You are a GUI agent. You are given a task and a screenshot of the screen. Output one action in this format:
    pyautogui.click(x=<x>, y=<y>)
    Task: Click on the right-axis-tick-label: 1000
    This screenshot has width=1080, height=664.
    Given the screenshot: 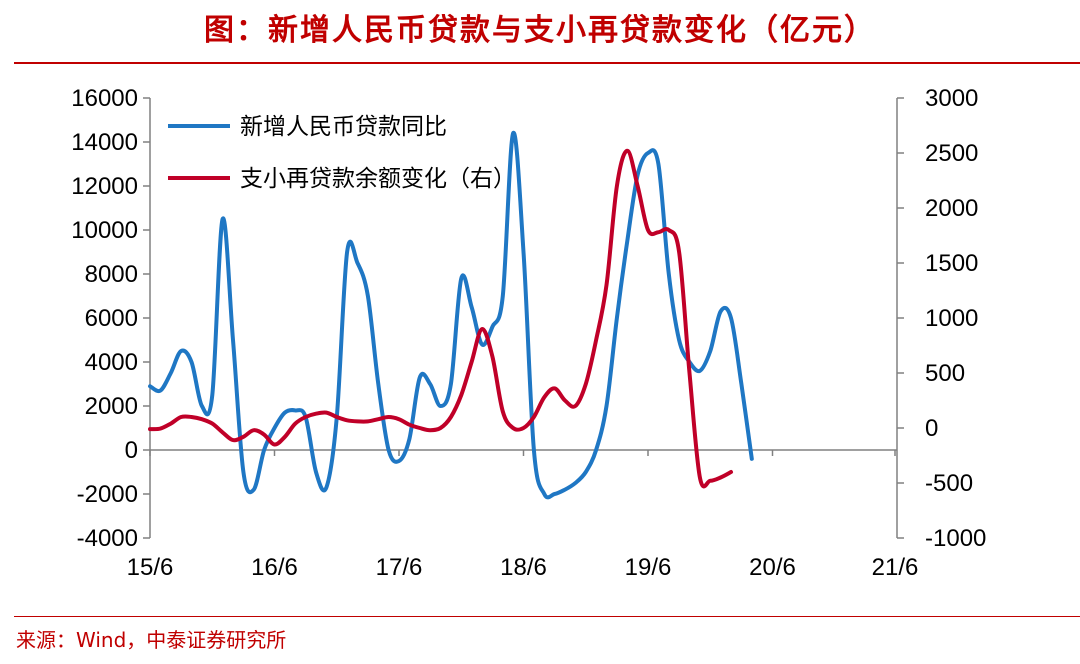 What is the action you would take?
    pyautogui.click(x=951, y=318)
    